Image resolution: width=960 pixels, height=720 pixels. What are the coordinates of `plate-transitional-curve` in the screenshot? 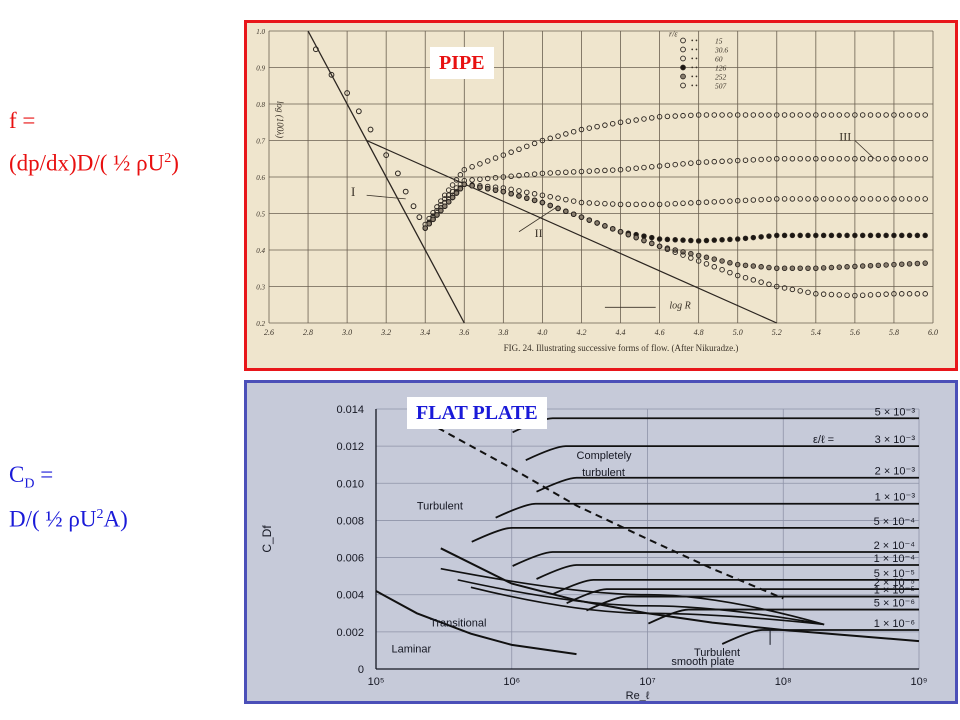 It's located at (641, 602).